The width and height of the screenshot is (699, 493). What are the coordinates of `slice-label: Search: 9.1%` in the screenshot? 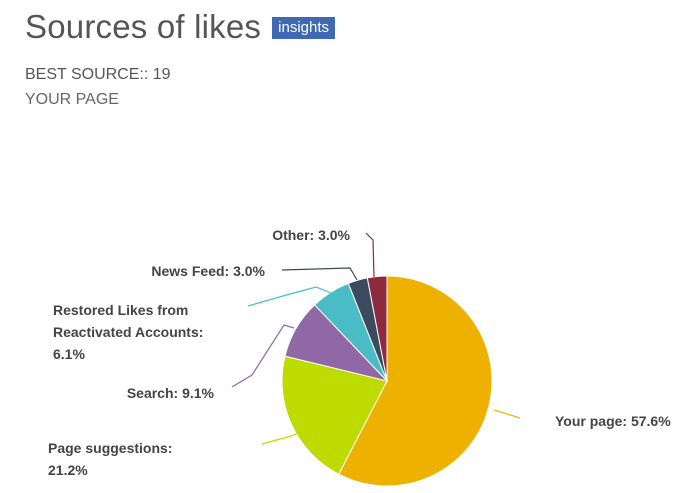 It's located at (171, 393).